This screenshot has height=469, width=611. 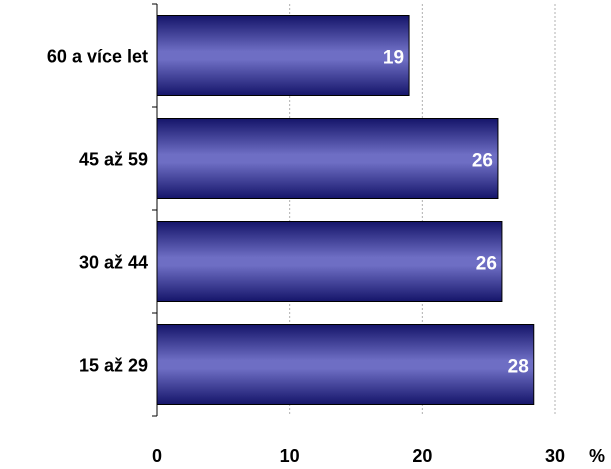 I want to click on data-label-1: 26, so click(x=482, y=161).